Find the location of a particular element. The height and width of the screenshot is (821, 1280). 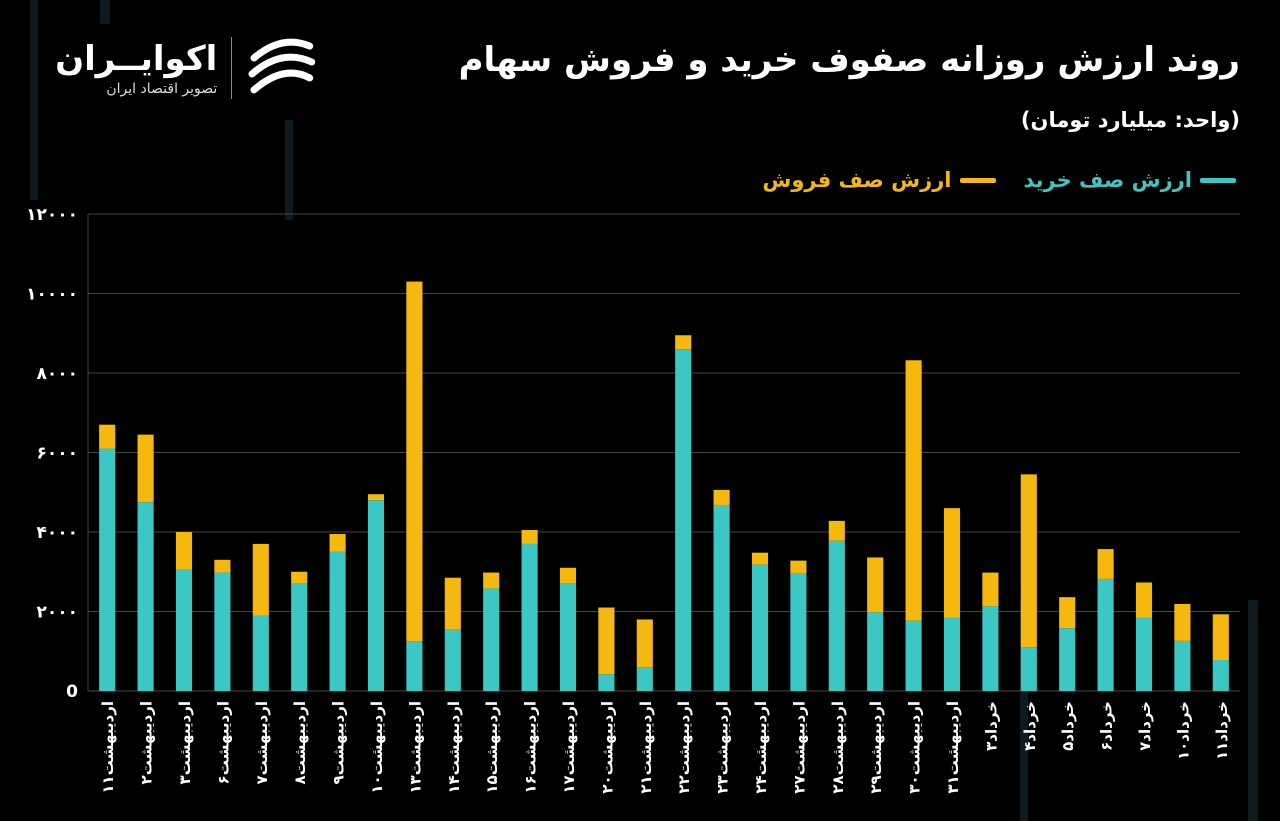

x-tick-label: اردیبهشت۱۳ is located at coordinates (415, 747).